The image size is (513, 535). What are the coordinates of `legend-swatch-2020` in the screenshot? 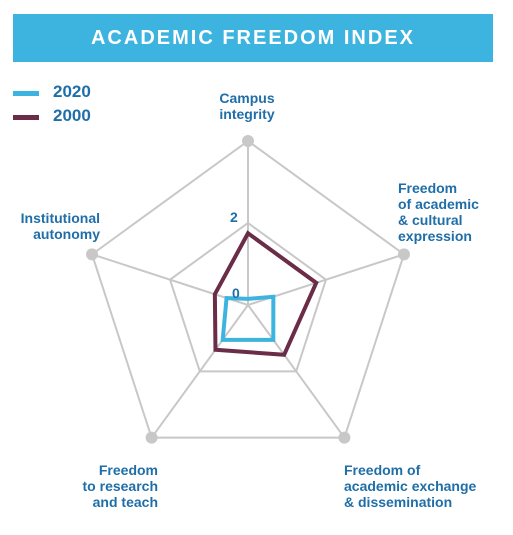 It's located at (26, 93).